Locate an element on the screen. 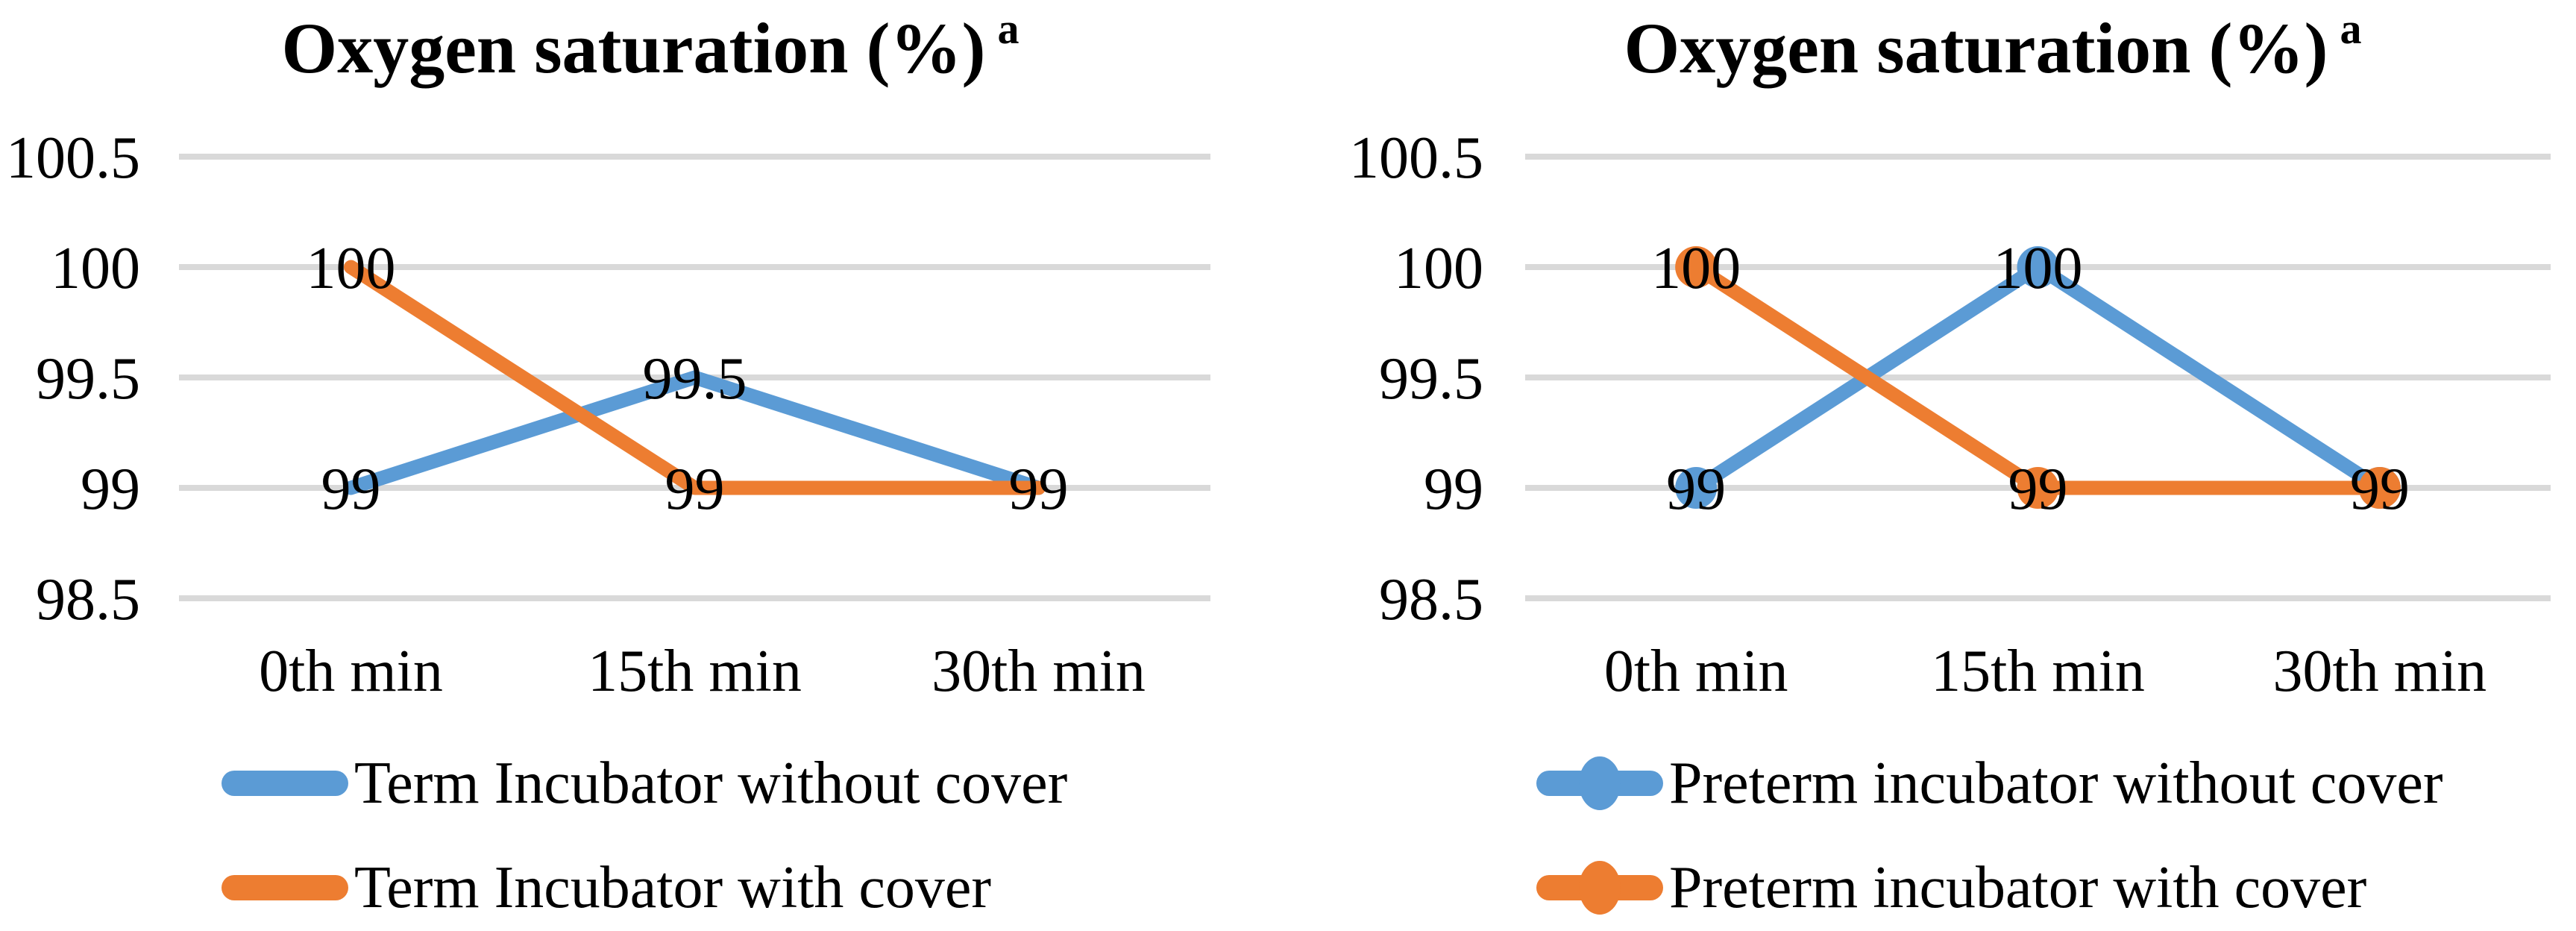  legend-label: Term Incubator with cover is located at coordinates (673, 888).